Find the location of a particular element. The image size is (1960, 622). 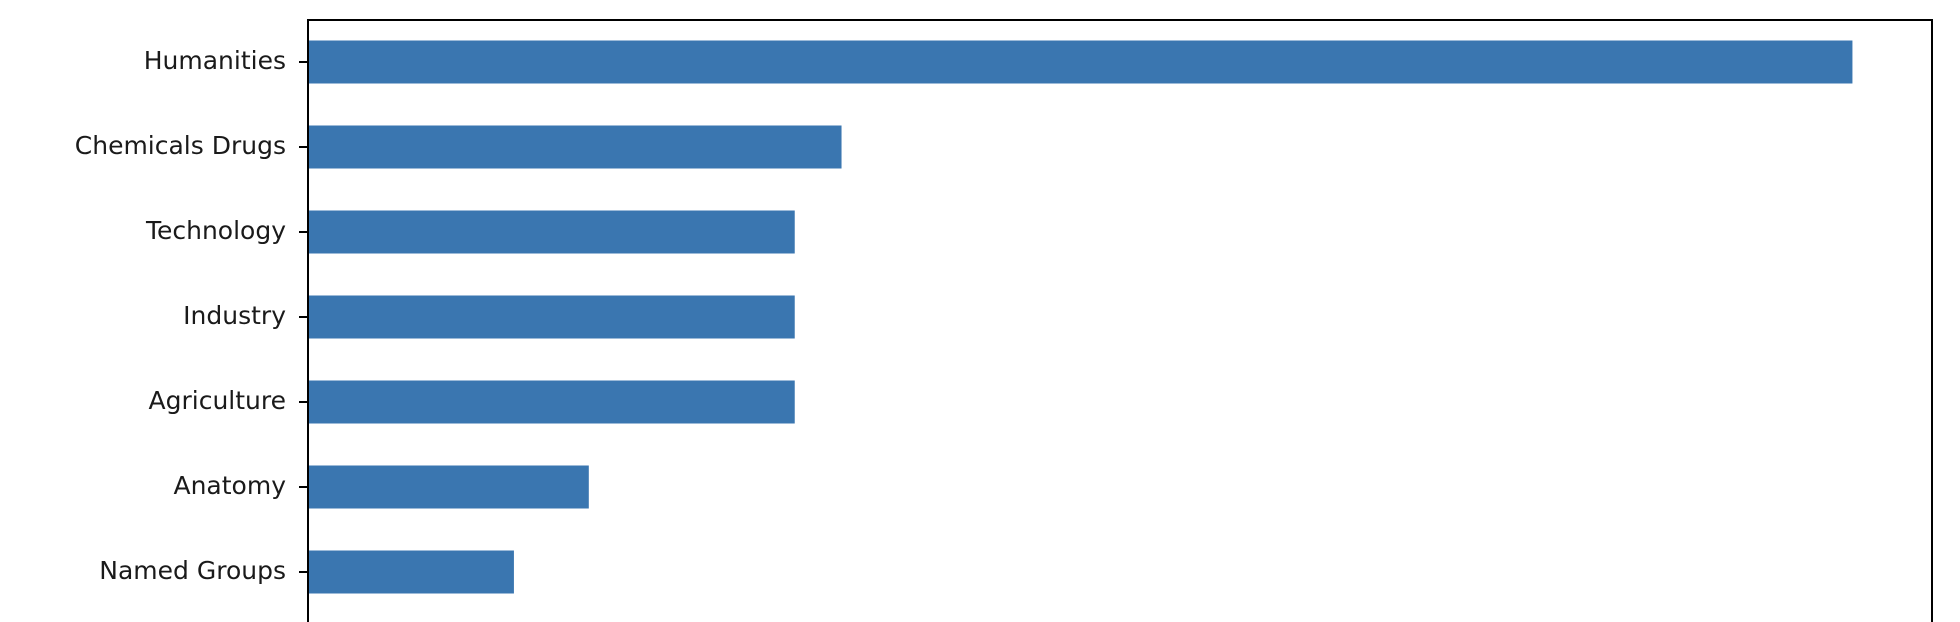

y-tick-label-technology: Technology is located at coordinates (215, 230).